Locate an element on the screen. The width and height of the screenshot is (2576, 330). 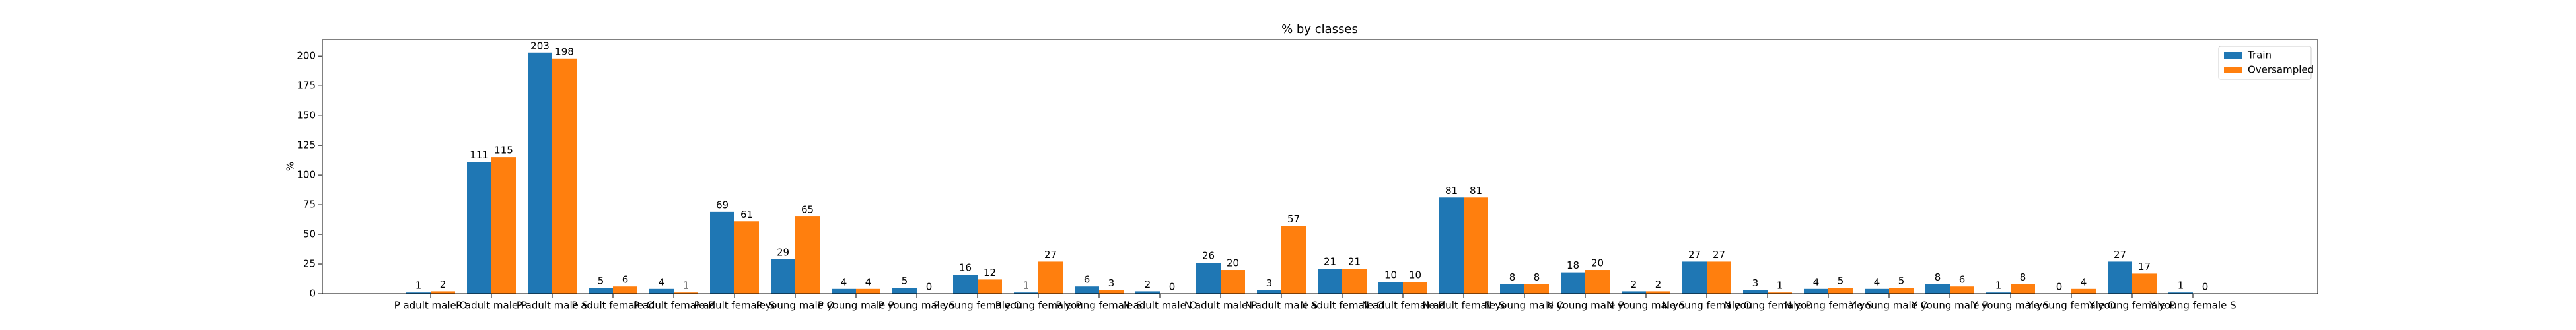
value-label: 18 is located at coordinates (1573, 265).